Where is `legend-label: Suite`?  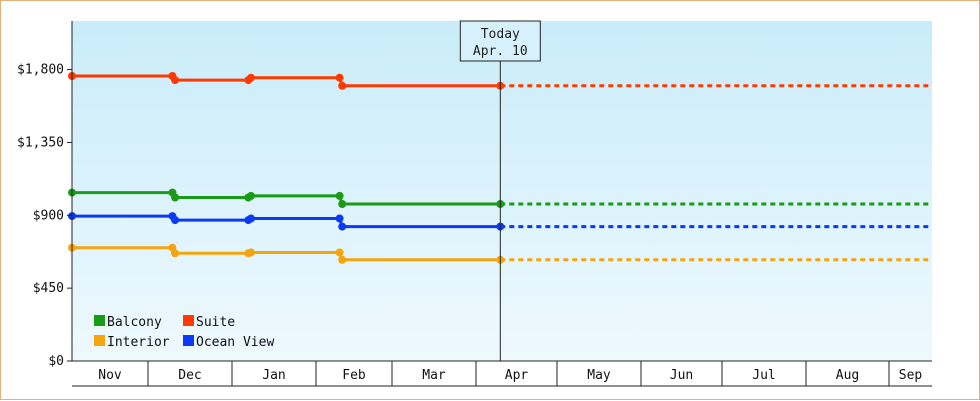
legend-label: Suite is located at coordinates (215, 322).